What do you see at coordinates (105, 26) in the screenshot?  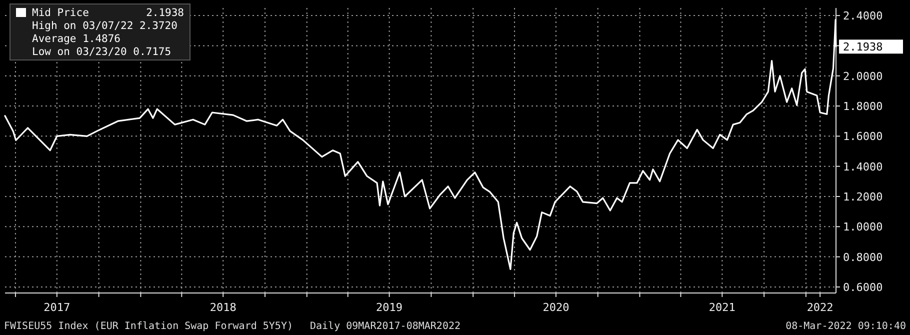 I see `annotation: High on 03/07/22 2.3720` at bounding box center [105, 26].